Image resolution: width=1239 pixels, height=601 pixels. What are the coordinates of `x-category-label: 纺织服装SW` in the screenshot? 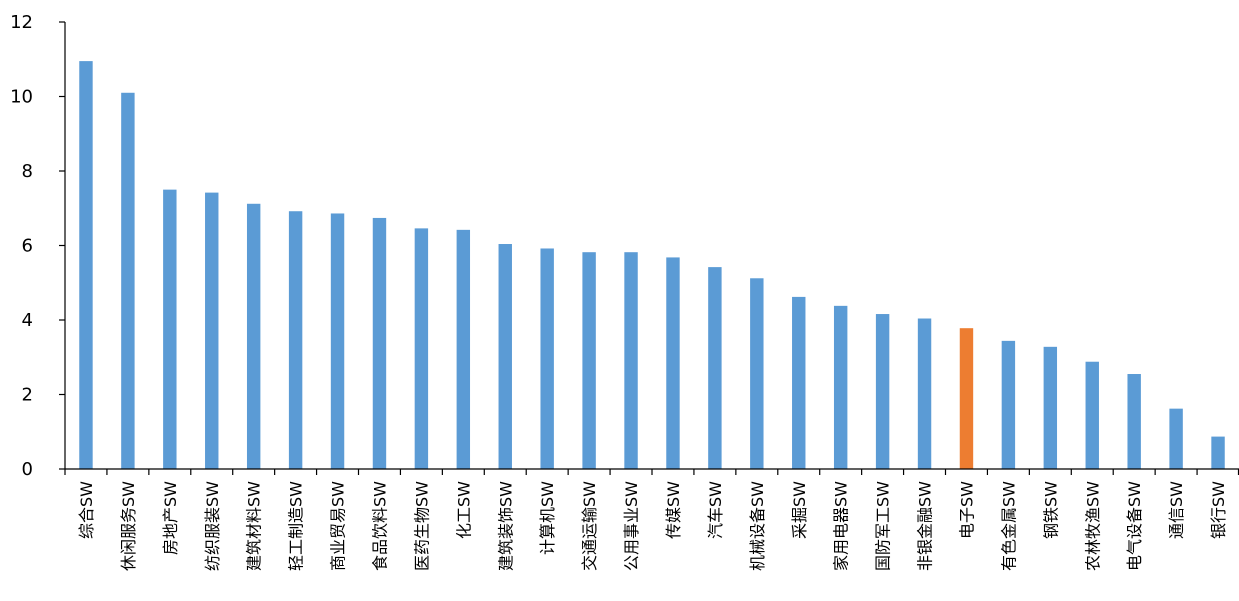 It's located at (212, 526).